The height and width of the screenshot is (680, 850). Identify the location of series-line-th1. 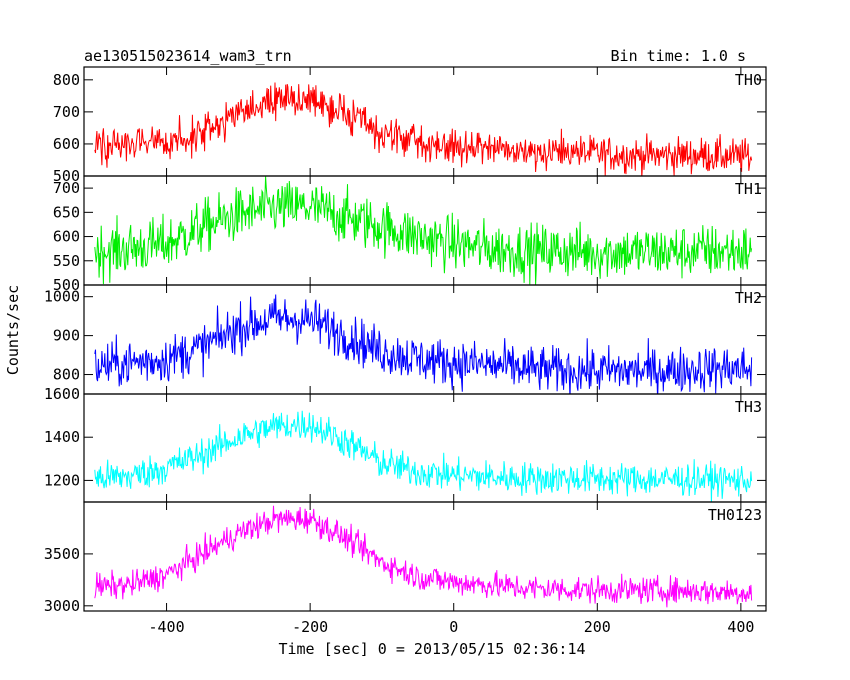
(423, 230).